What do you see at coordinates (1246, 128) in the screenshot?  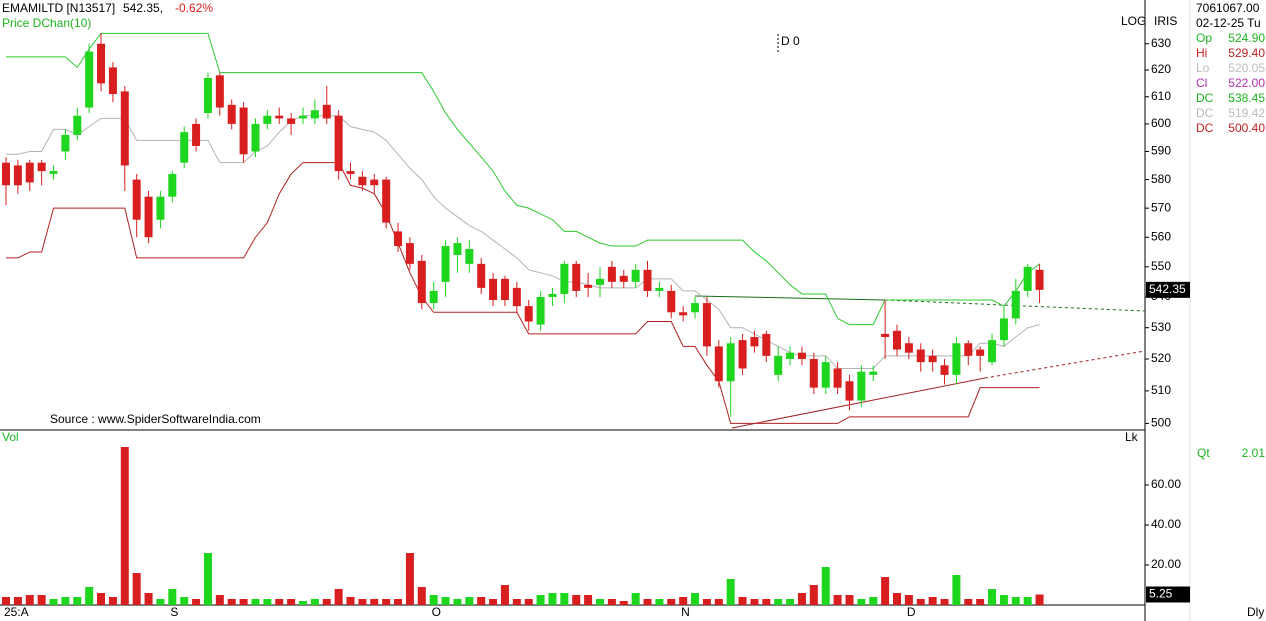 I see `info-value: 500.40` at bounding box center [1246, 128].